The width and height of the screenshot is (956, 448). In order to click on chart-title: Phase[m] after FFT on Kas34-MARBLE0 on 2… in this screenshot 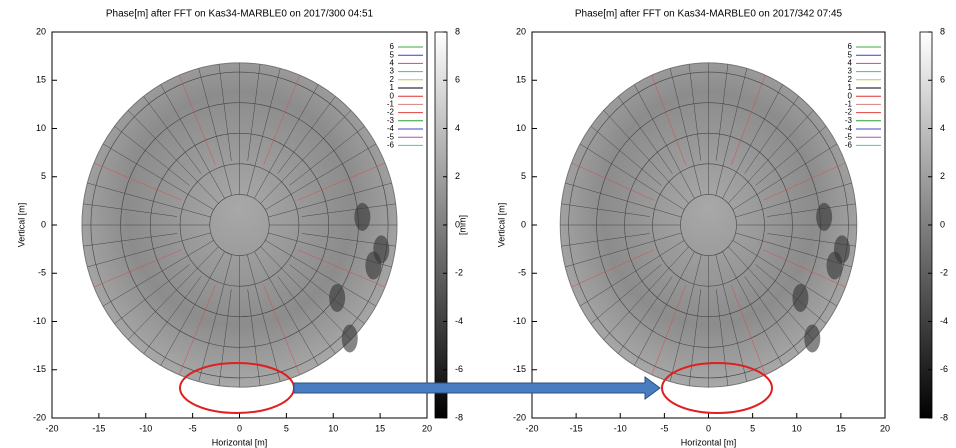, I will do `click(709, 14)`.